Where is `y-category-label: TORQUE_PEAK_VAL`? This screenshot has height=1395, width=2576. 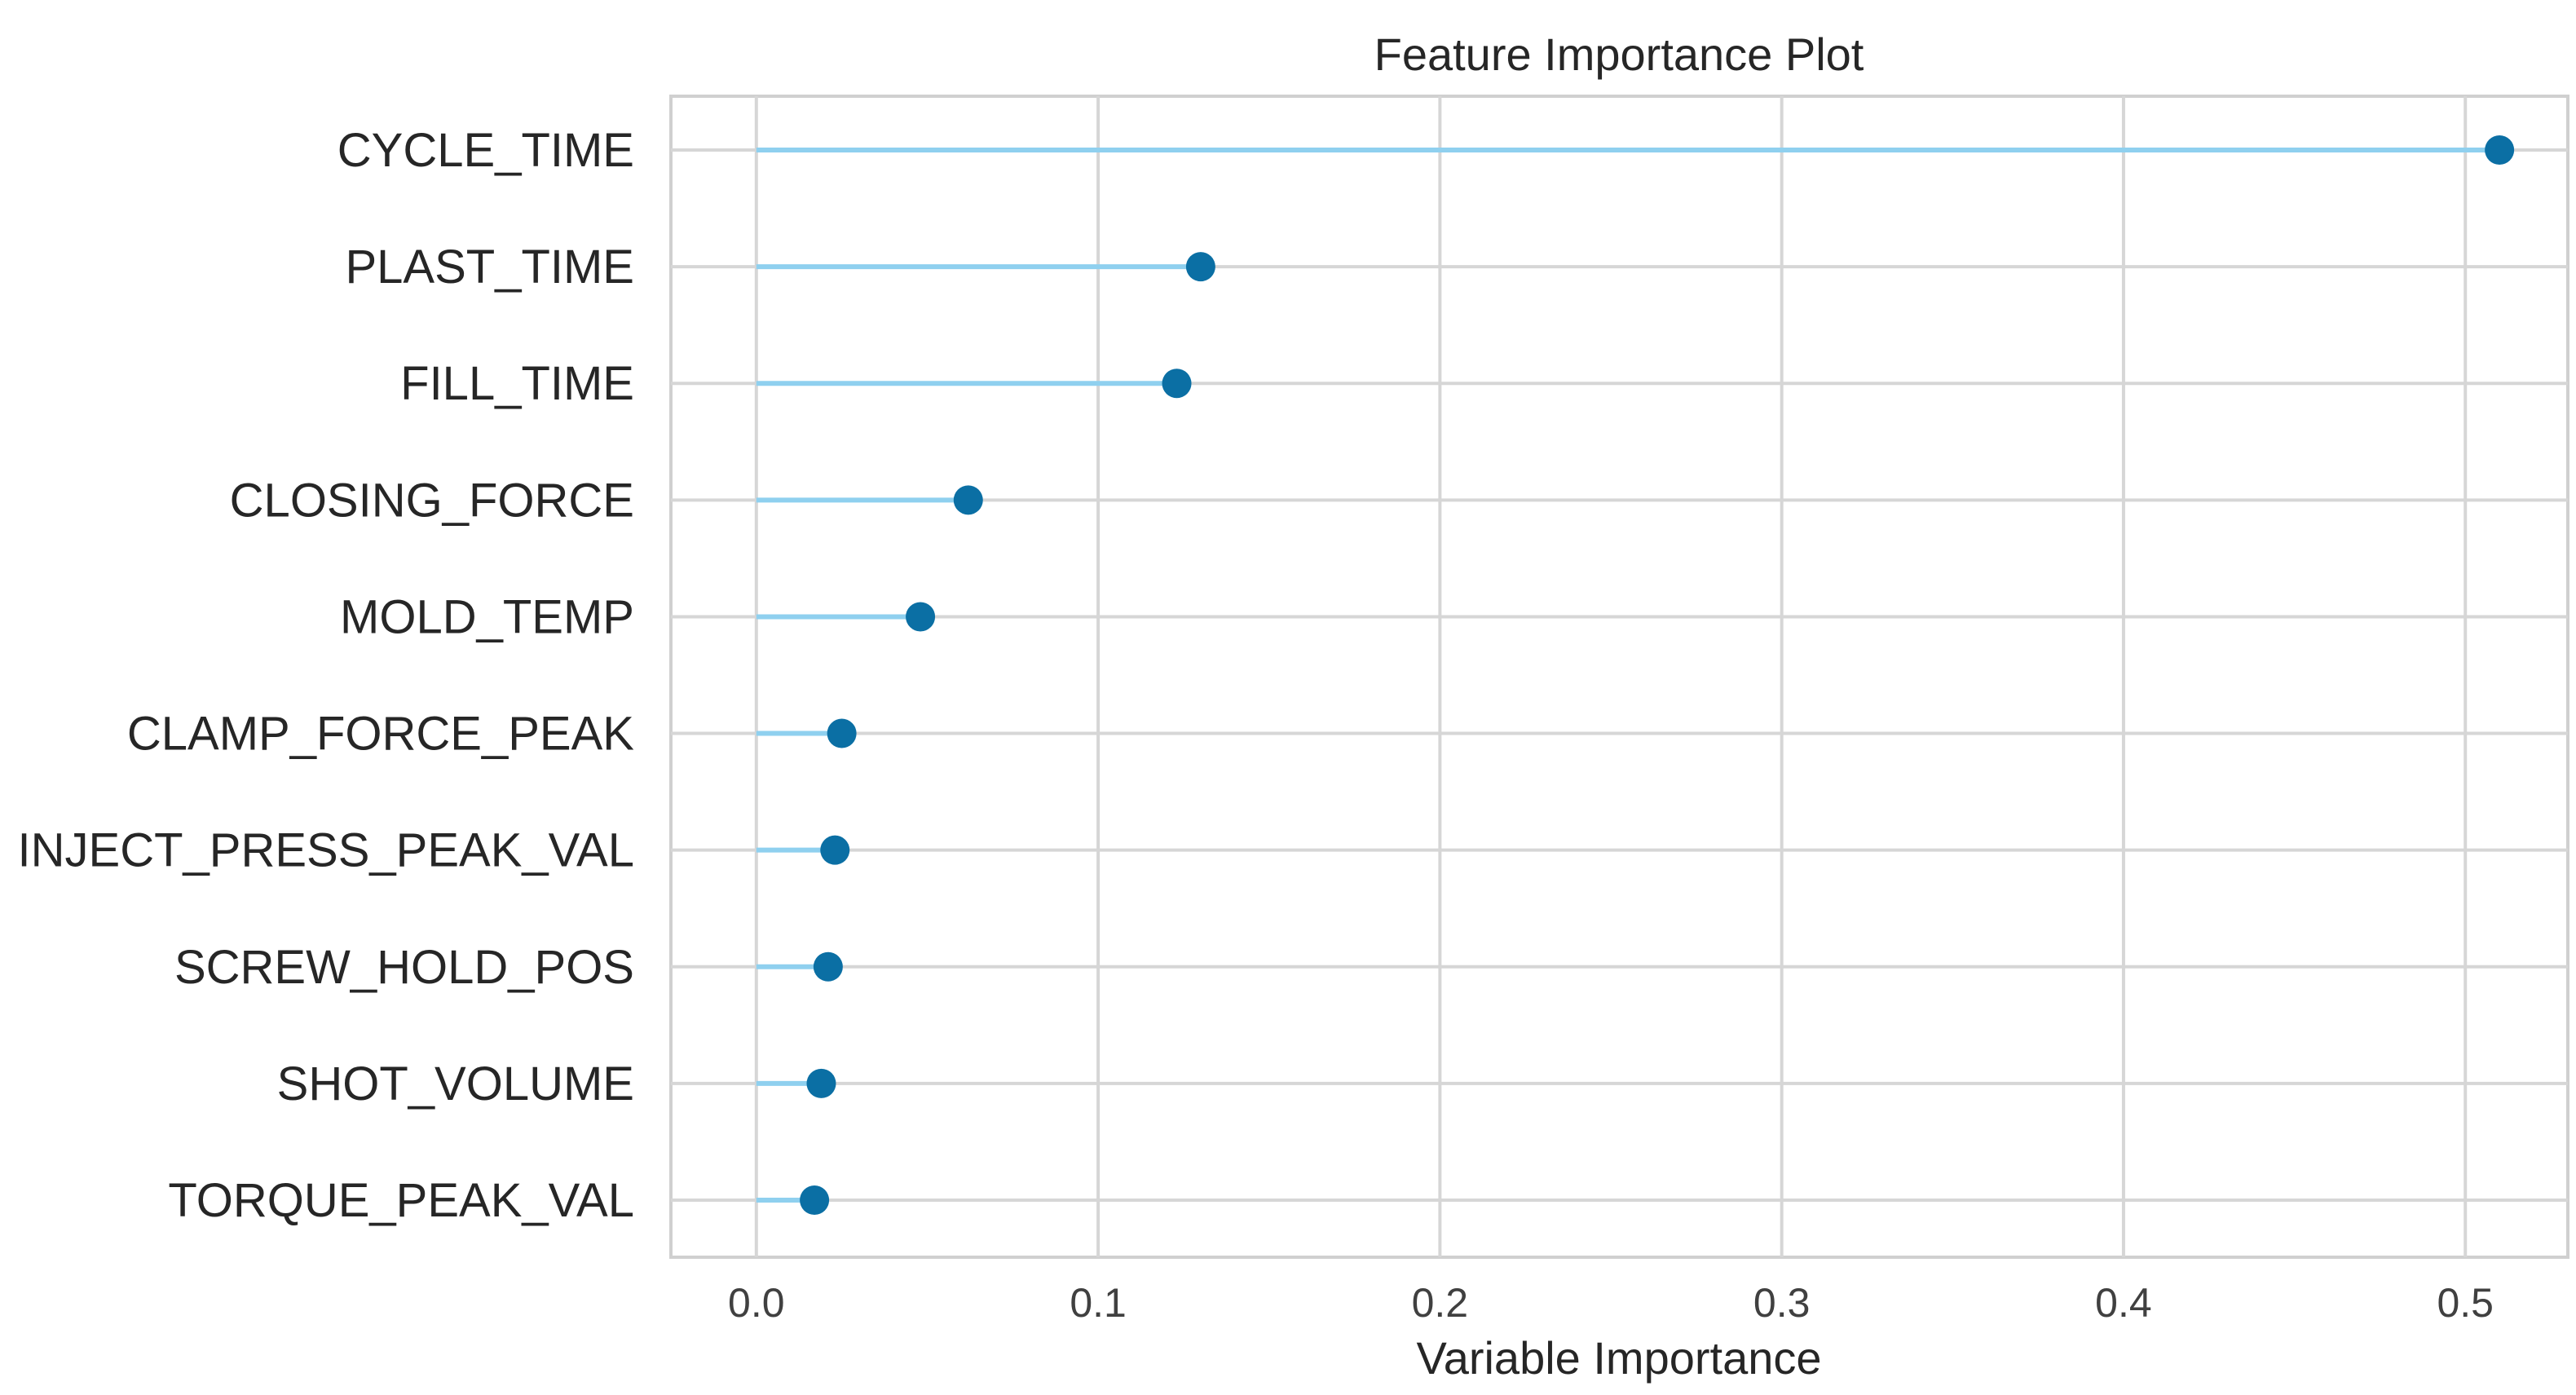
y-category-label: TORQUE_PEAK_VAL is located at coordinates (401, 1200).